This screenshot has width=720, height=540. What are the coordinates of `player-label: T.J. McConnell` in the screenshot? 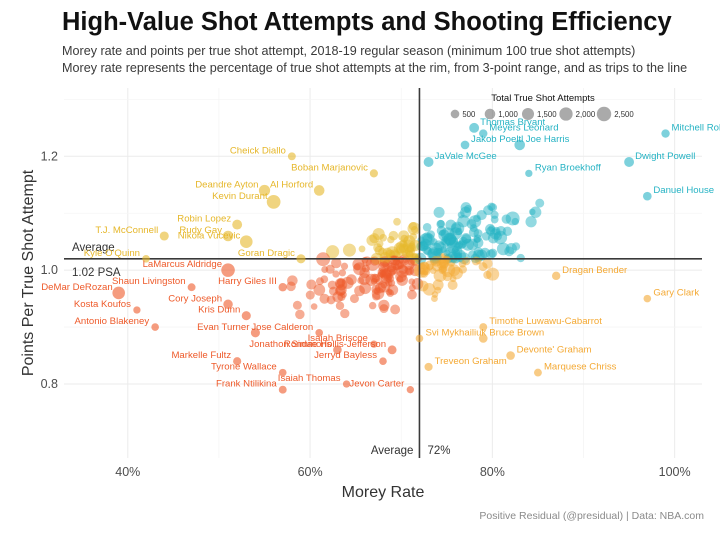 It's located at (126, 230).